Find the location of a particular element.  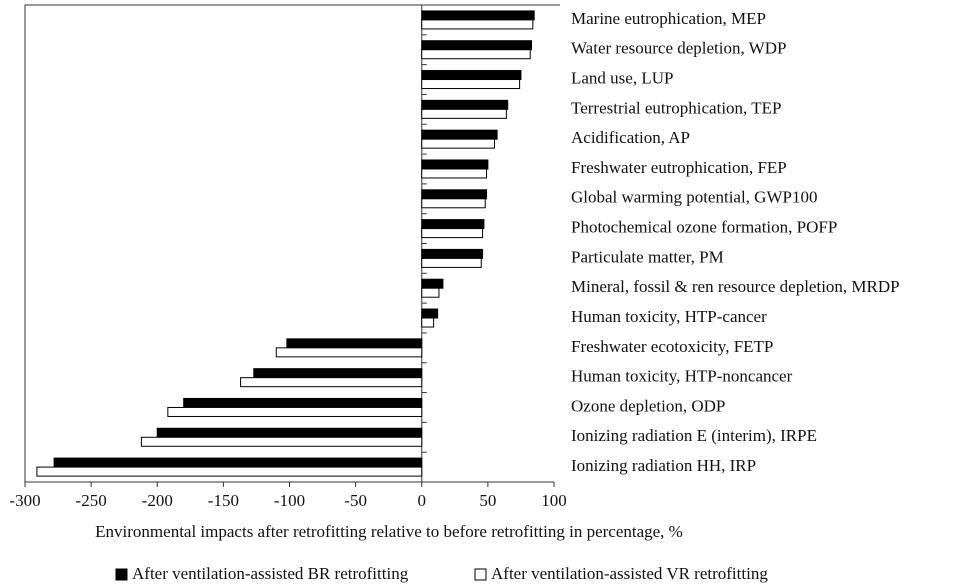

category-label: Ozone depletion, ODP is located at coordinates (648, 405).